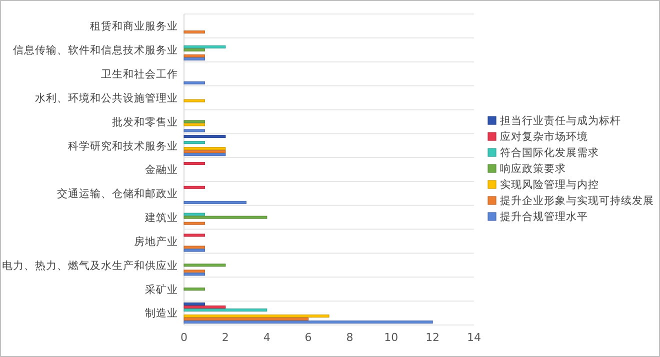  Describe the element at coordinates (134, 26) in the screenshot. I see `y-tick-label: 租赁和商业服务业` at that location.